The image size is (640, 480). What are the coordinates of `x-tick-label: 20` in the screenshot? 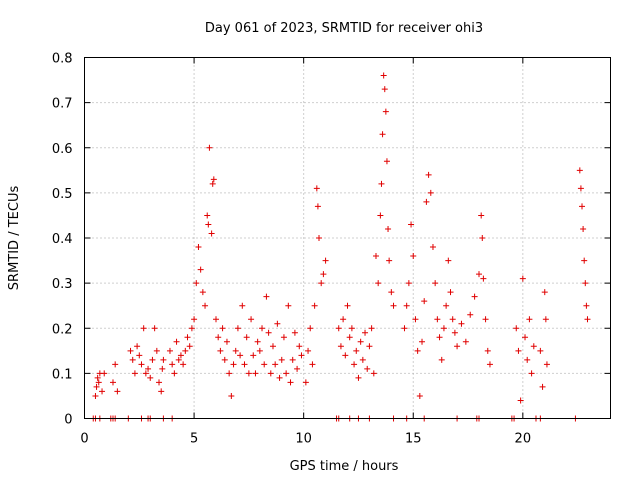 It's located at (523, 439).